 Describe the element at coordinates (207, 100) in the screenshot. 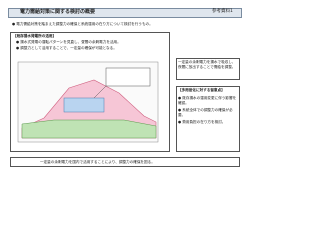

I see `right-bullet: ● 既存揚水の運用変更に伴う影響を確認。` at that location.